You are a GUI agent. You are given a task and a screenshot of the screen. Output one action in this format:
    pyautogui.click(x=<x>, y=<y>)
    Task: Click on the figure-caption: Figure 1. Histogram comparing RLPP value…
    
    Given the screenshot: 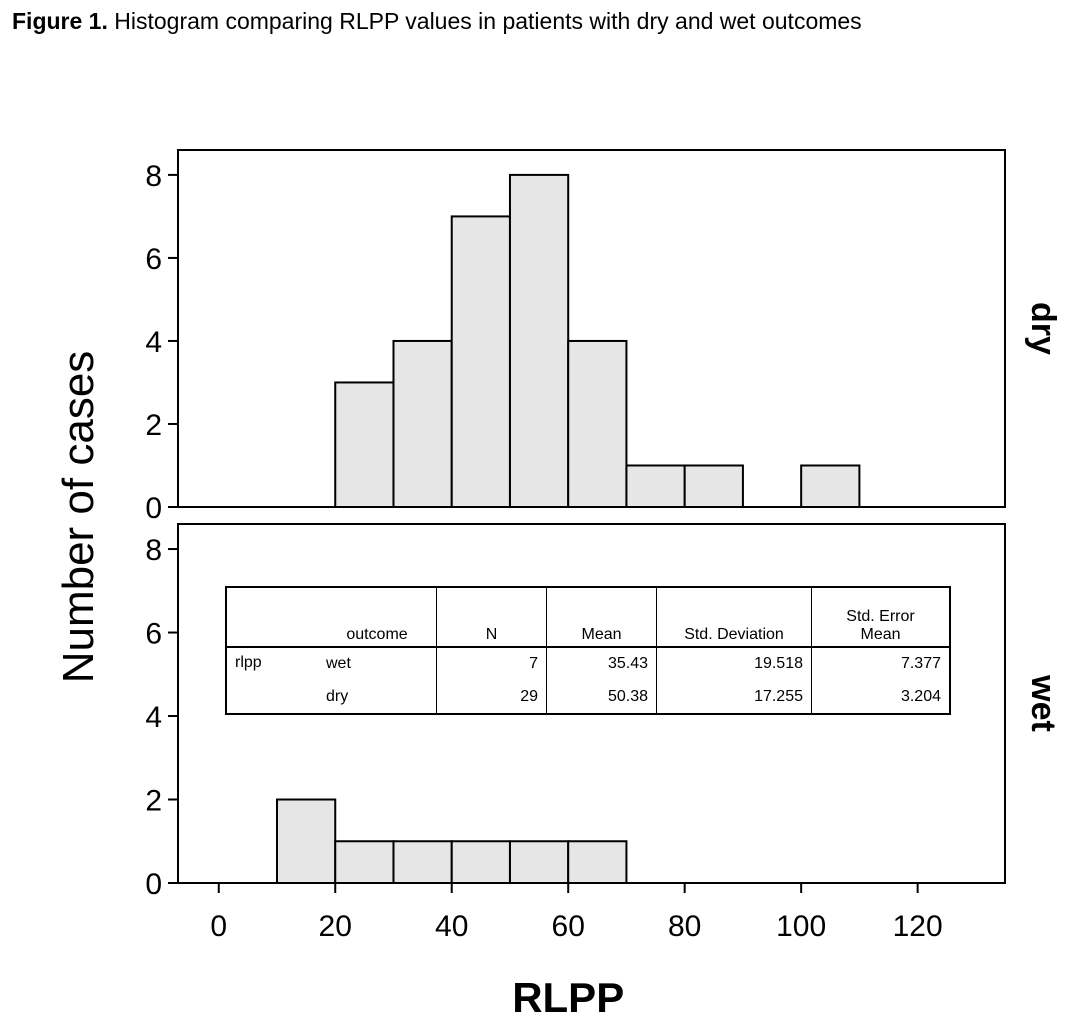 What is the action you would take?
    pyautogui.click(x=542, y=21)
    